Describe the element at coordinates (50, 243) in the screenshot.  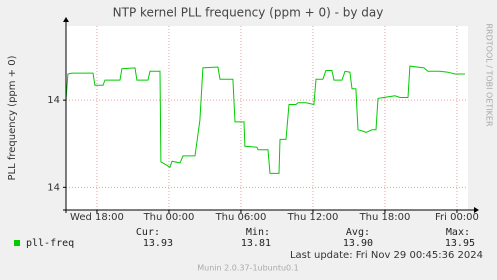
I see `legend-label: pll-freq` at that location.